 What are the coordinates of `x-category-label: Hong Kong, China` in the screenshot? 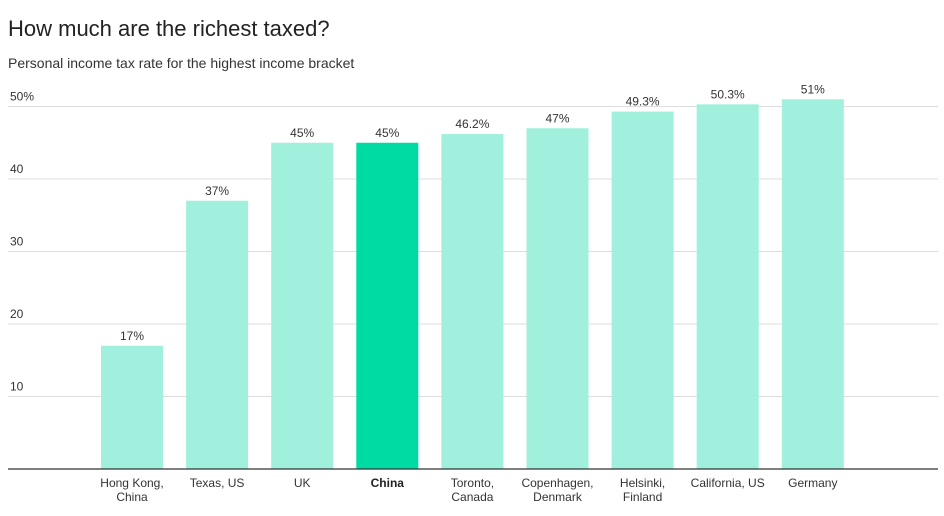 It's located at (131, 490).